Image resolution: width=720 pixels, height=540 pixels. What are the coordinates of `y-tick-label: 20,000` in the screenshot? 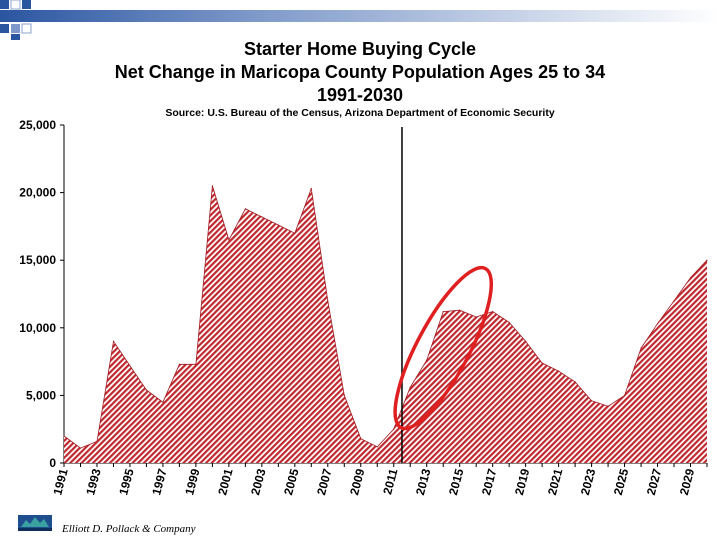 It's located at (37, 193).